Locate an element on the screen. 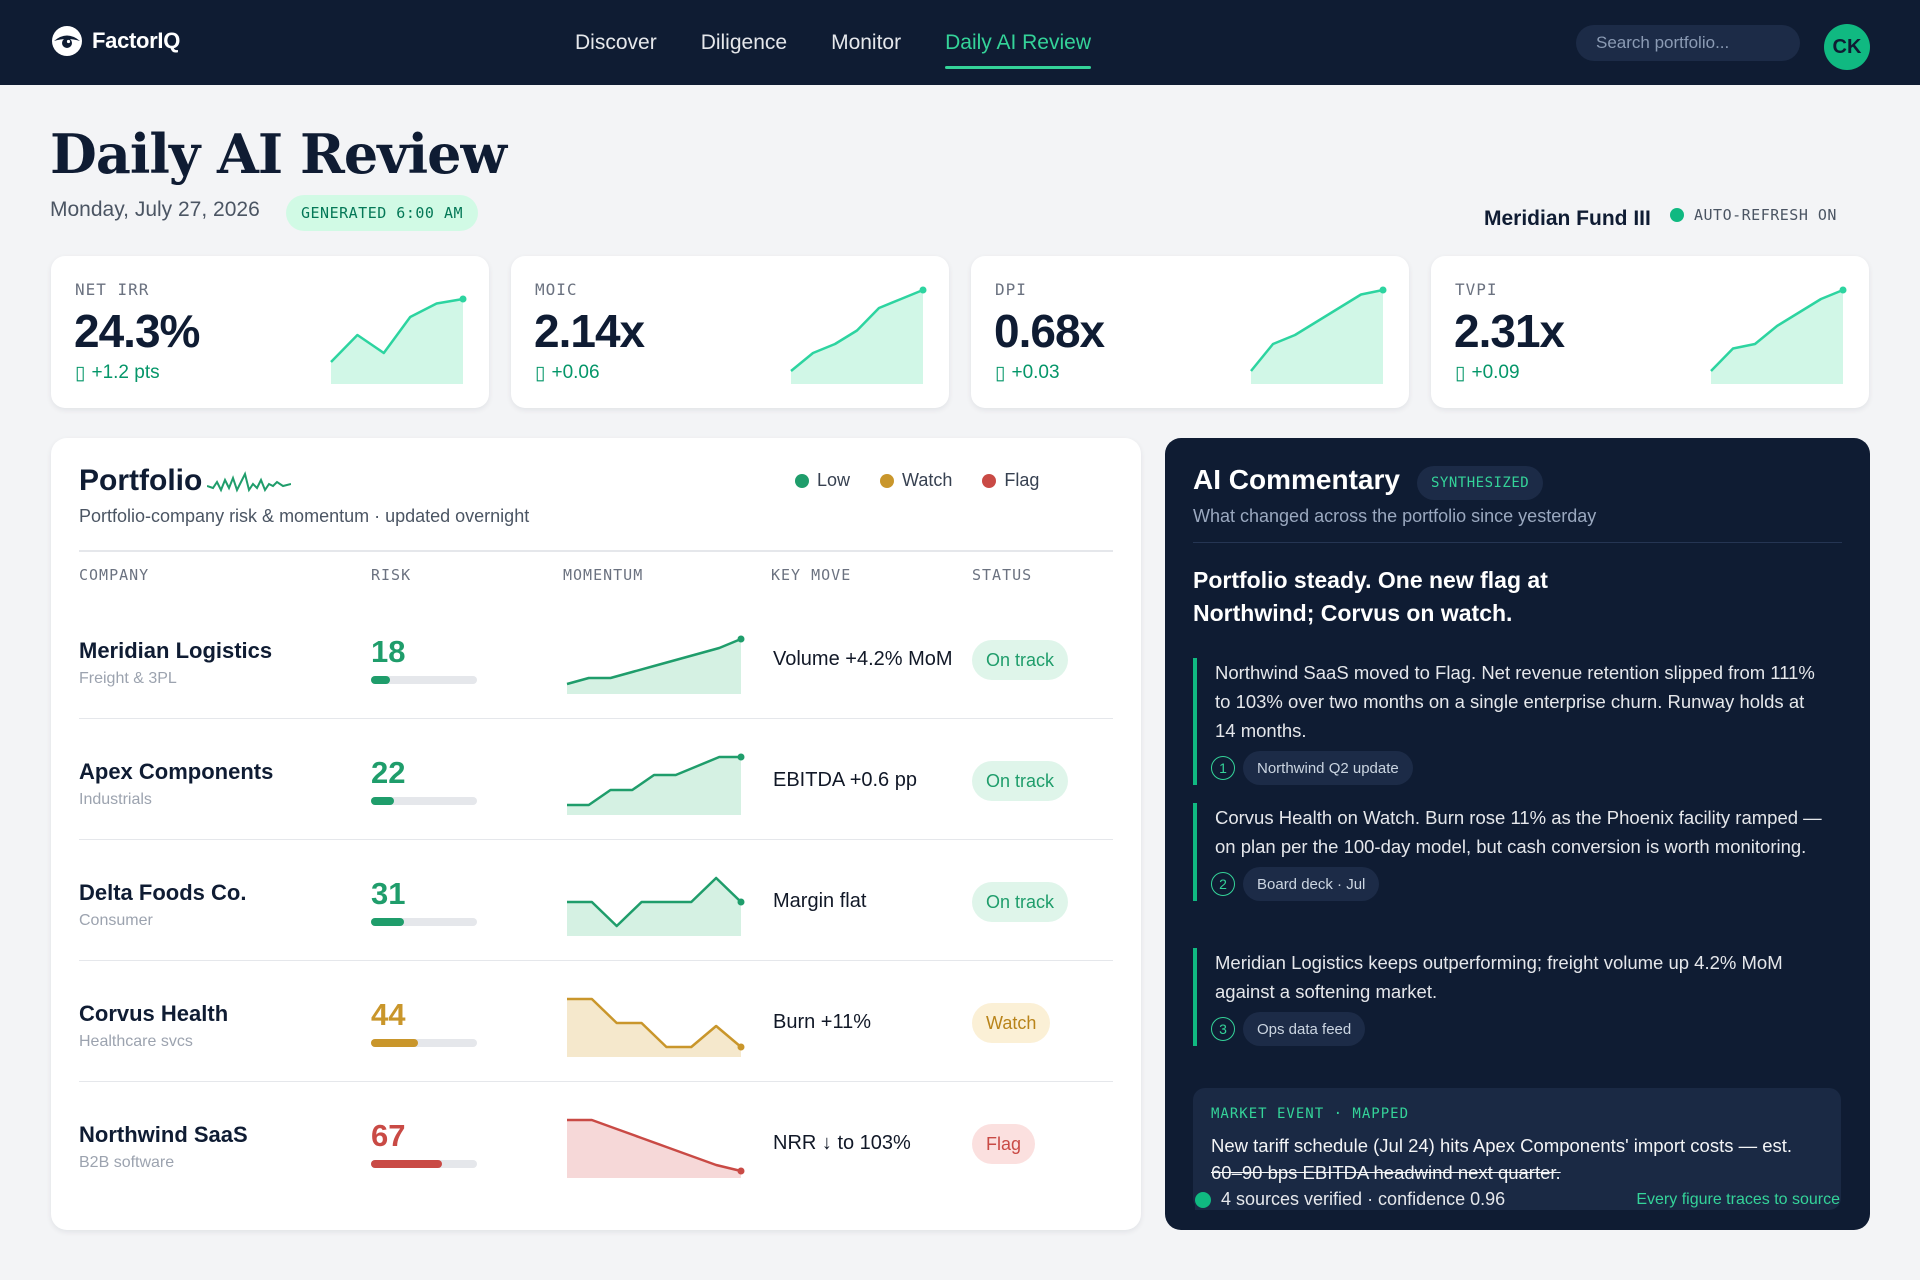 The image size is (1920, 1280). kpi-label: NET IRR is located at coordinates (112, 289).